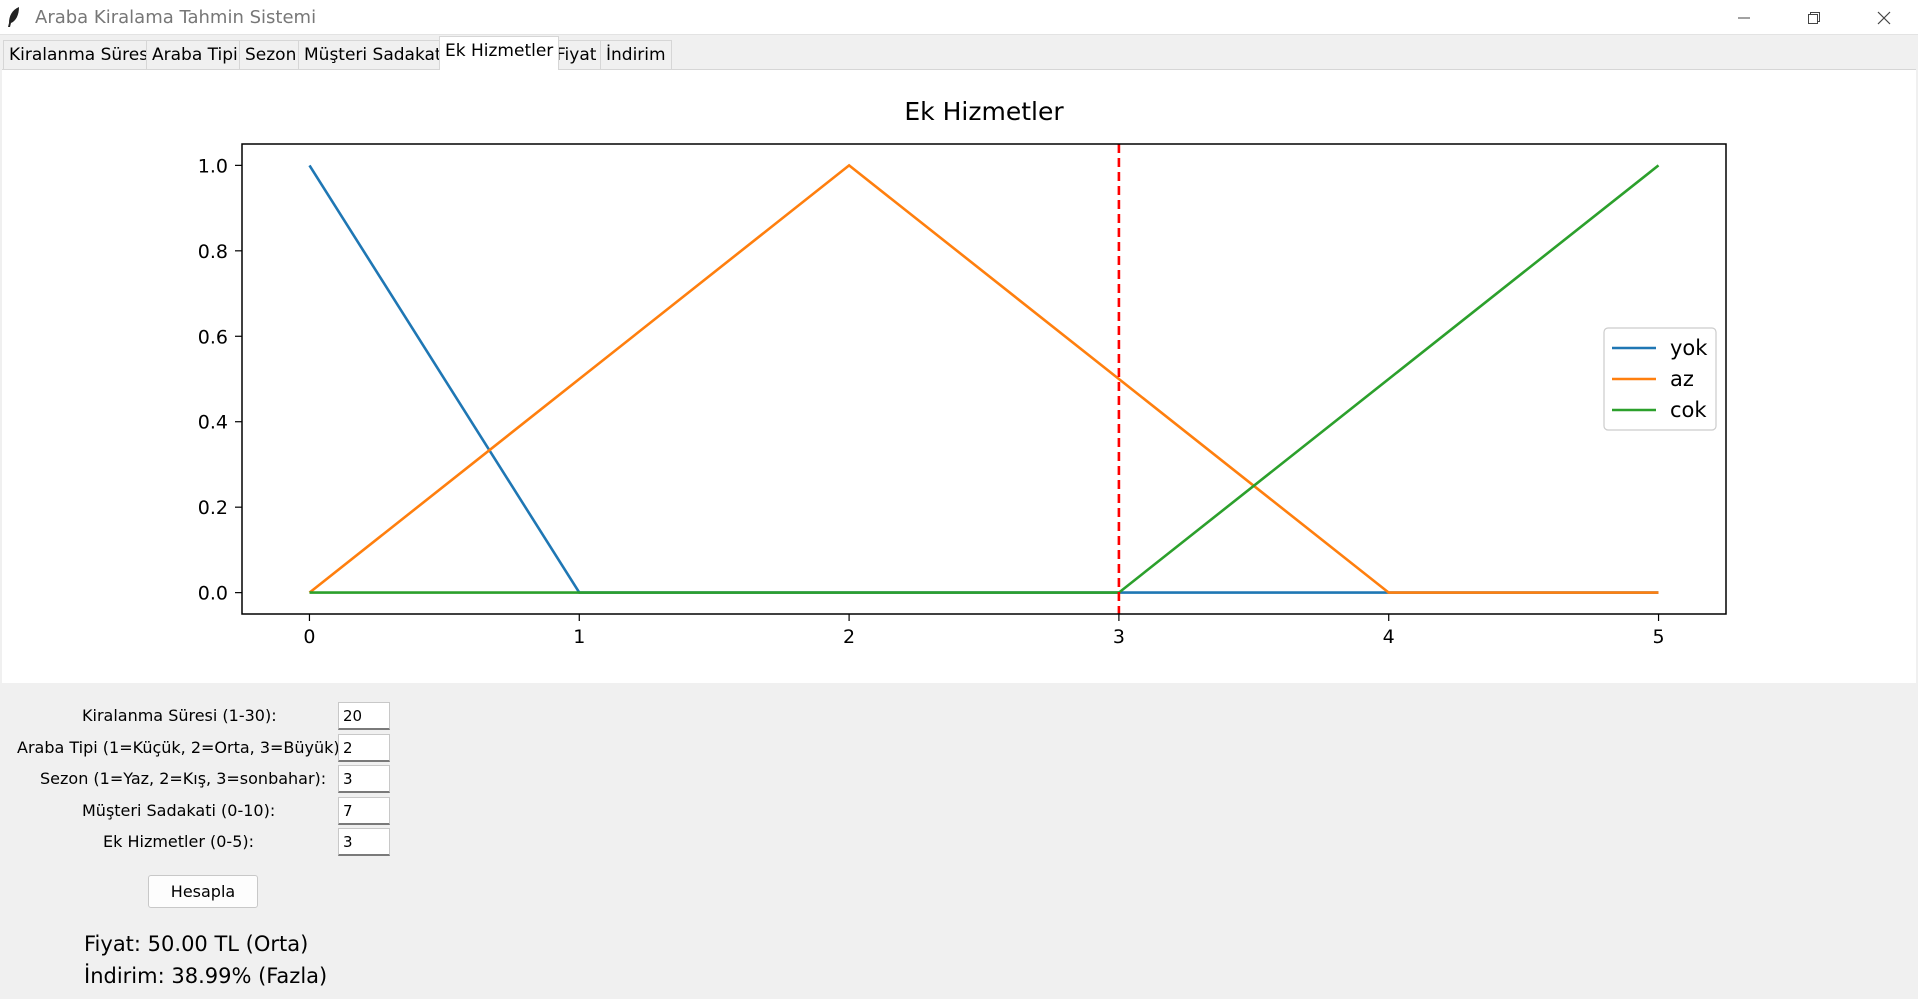 This screenshot has width=1918, height=999. Describe the element at coordinates (179, 715) in the screenshot. I see `label-kiralanma-suresi: Kiralanma Süresi (1-30):` at that location.